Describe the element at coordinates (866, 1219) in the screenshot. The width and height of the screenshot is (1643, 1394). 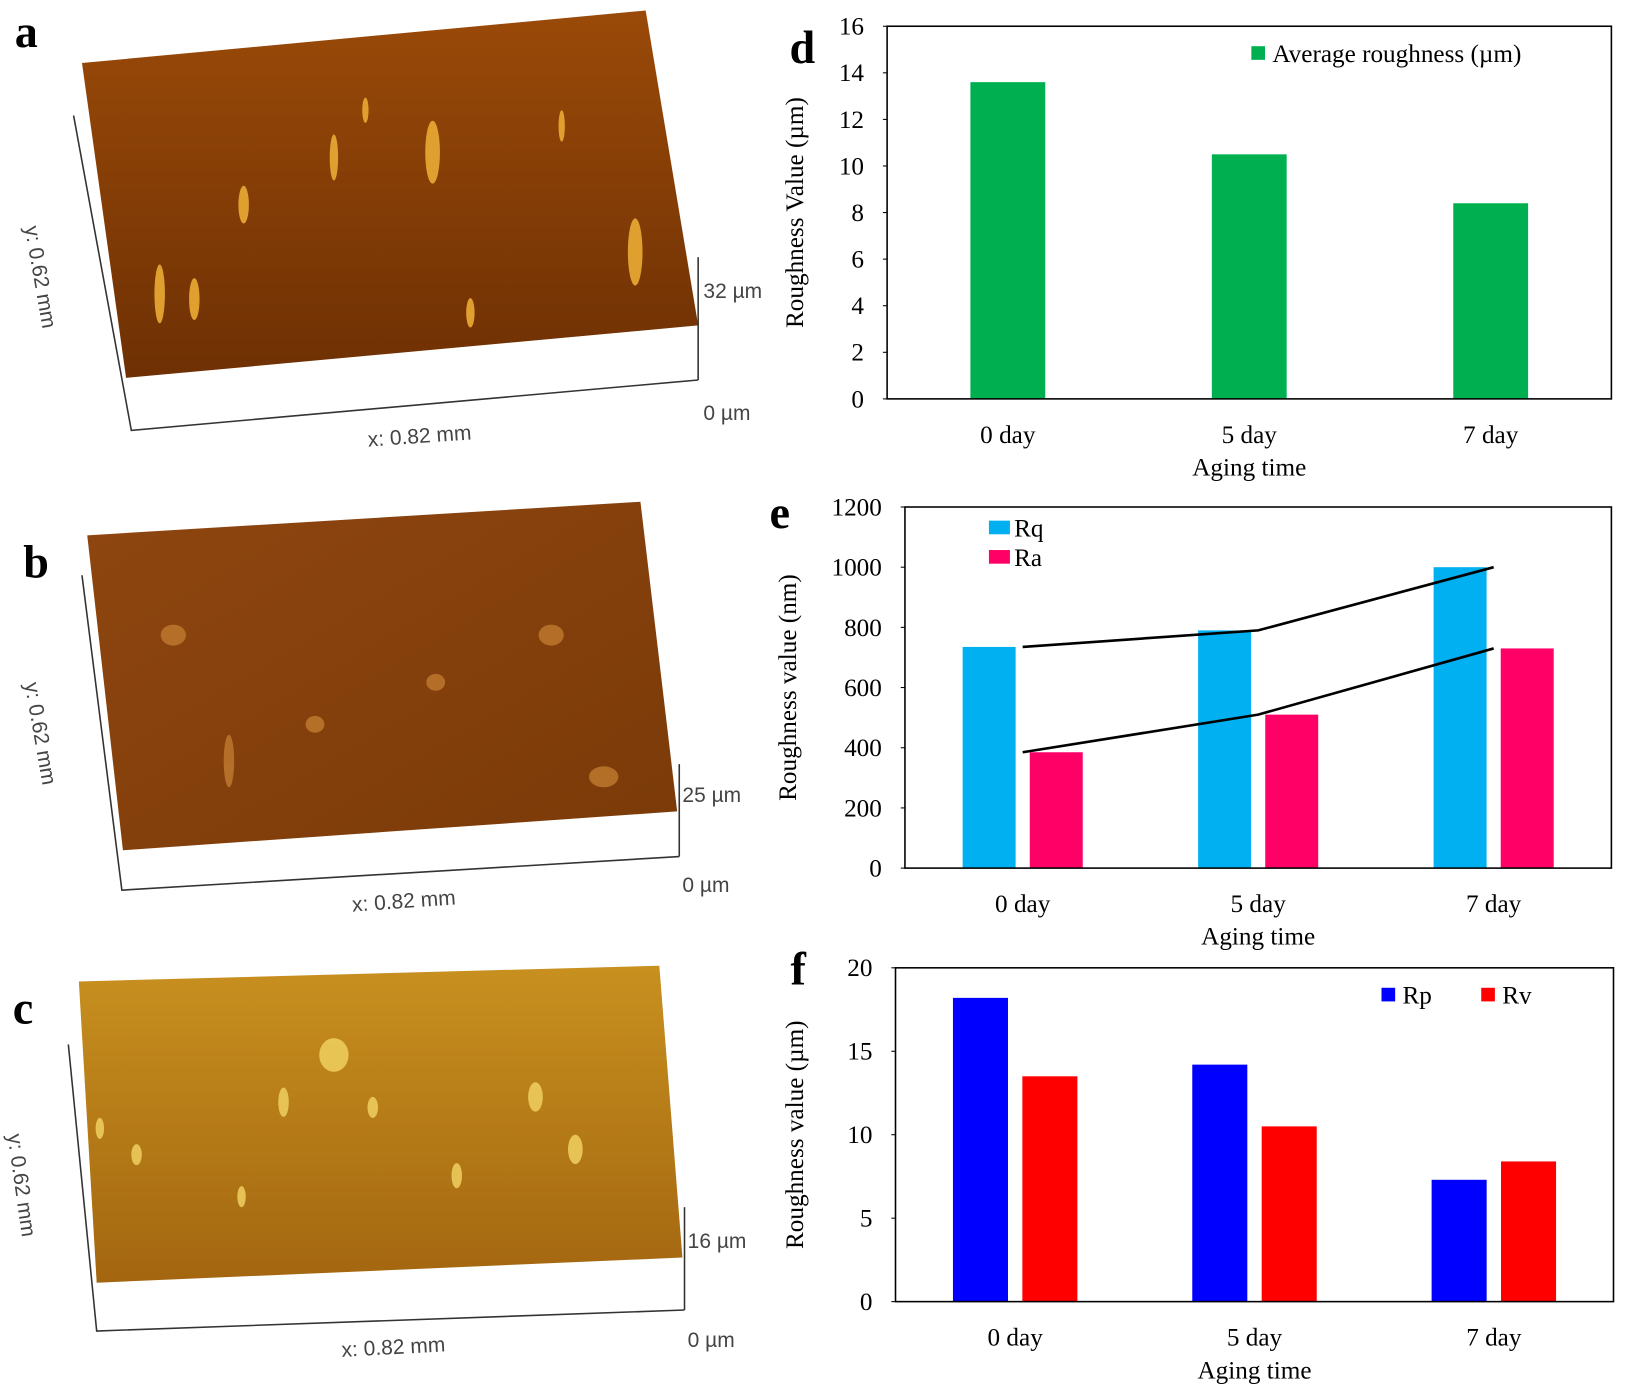
I see `y-tick-label: 5` at that location.